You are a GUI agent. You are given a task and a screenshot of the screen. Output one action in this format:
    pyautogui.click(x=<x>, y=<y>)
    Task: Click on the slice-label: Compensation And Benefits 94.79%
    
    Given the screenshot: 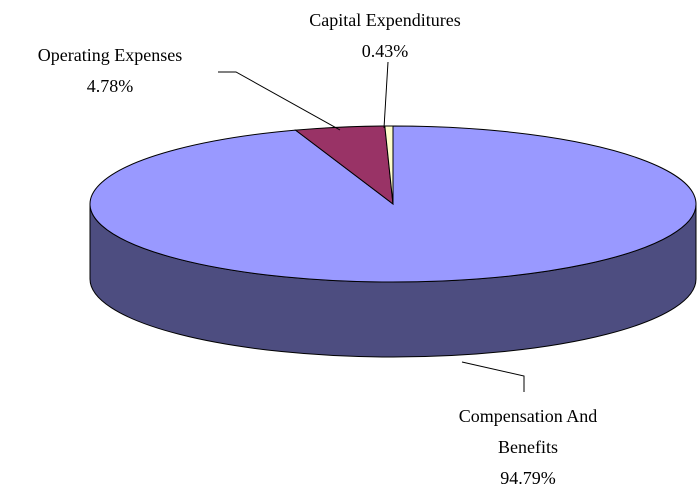 What is the action you would take?
    pyautogui.click(x=528, y=447)
    